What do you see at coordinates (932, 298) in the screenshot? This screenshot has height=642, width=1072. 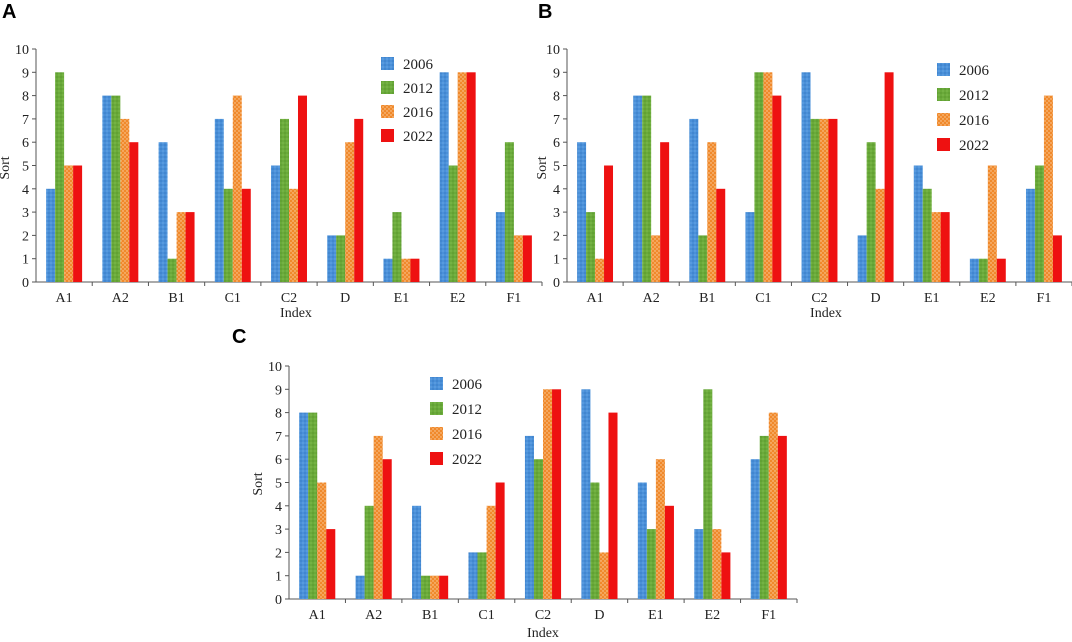 I see `x-tick-label: E1` at bounding box center [932, 298].